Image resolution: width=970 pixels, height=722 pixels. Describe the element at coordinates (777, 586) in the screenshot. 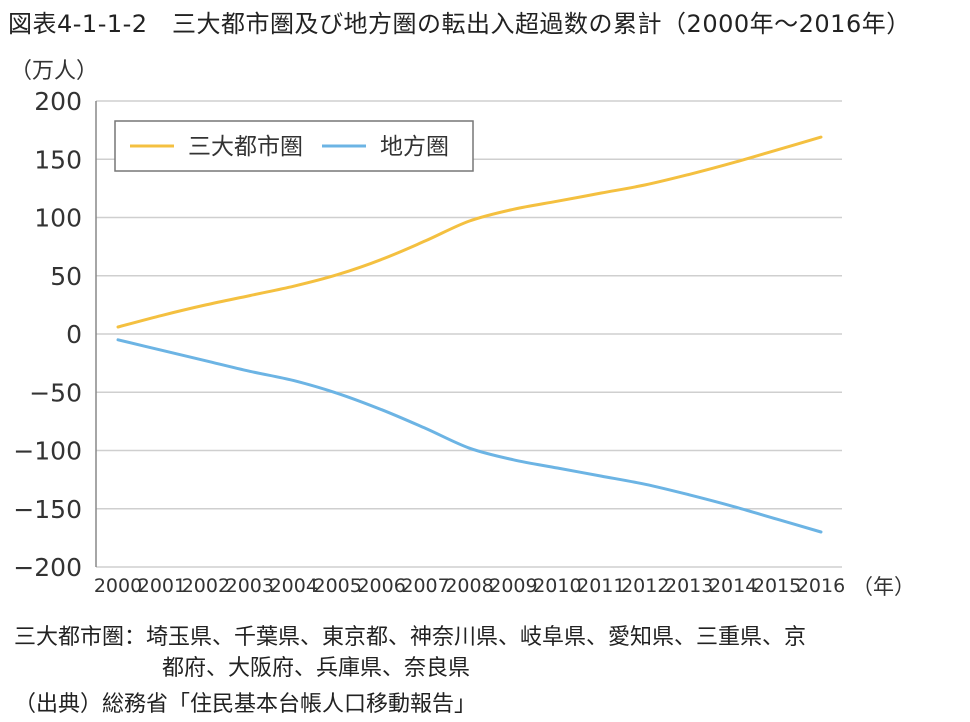

I see `x-tick-label: 2015` at that location.